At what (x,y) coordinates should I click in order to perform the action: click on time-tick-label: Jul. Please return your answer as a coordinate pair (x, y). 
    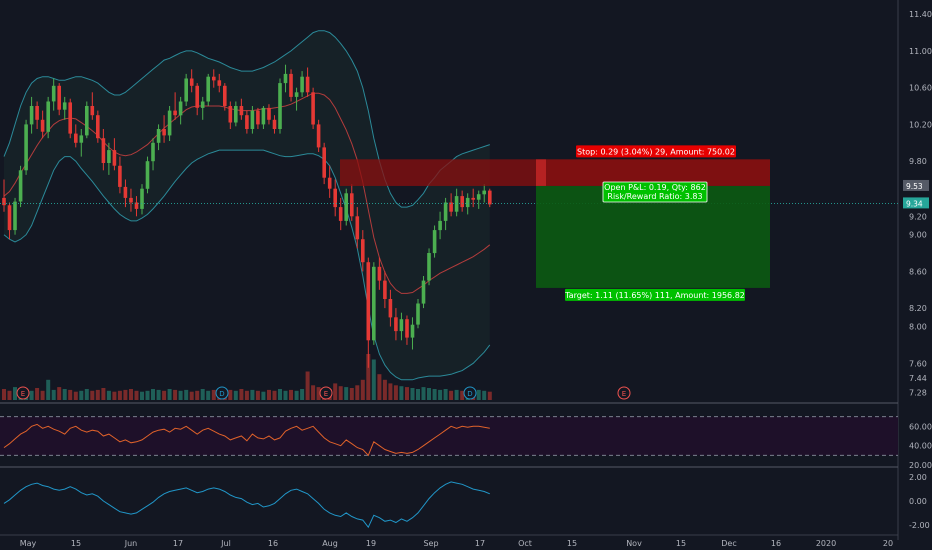
    Looking at the image, I should click on (225, 543).